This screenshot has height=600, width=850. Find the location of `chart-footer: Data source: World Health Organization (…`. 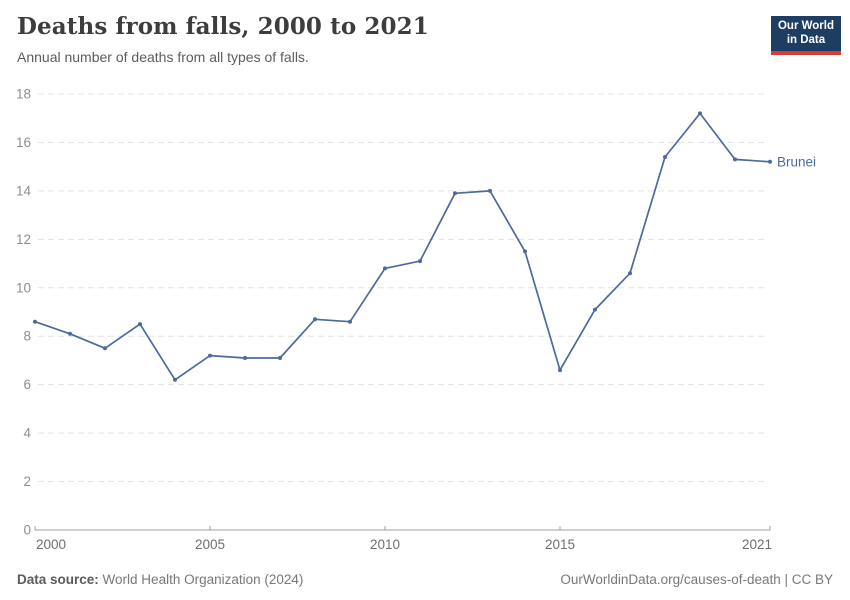

chart-footer: Data source: World Health Organization (… is located at coordinates (425, 579).